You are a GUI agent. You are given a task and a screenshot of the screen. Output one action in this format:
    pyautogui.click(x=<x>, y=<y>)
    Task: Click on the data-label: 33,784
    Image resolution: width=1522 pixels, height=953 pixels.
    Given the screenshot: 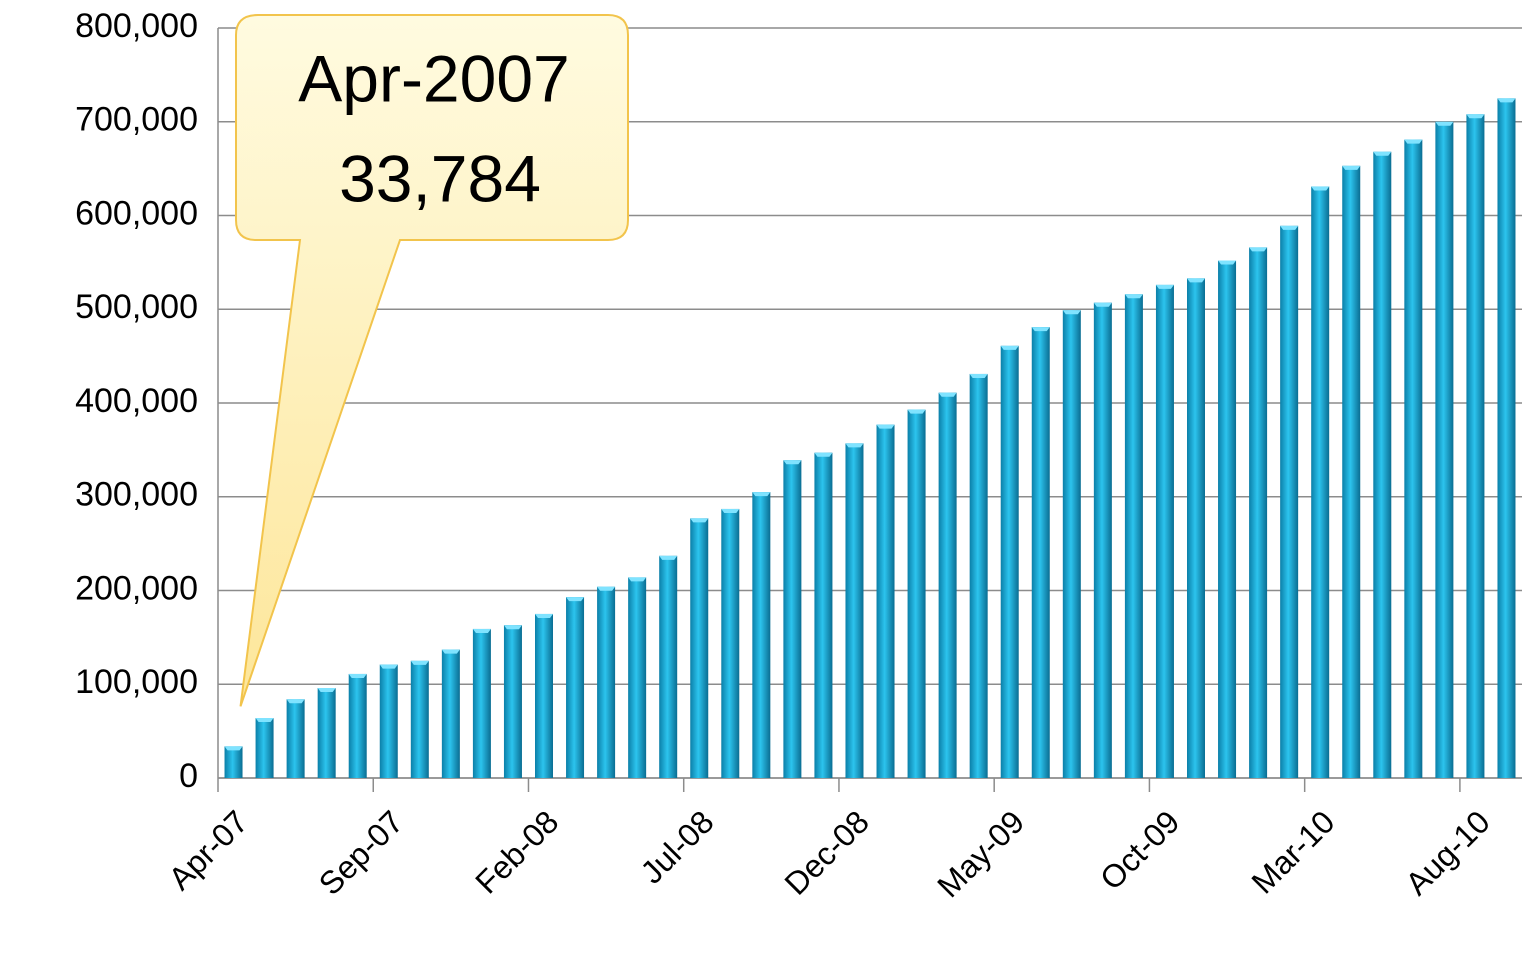 What is the action you would take?
    pyautogui.click(x=440, y=178)
    